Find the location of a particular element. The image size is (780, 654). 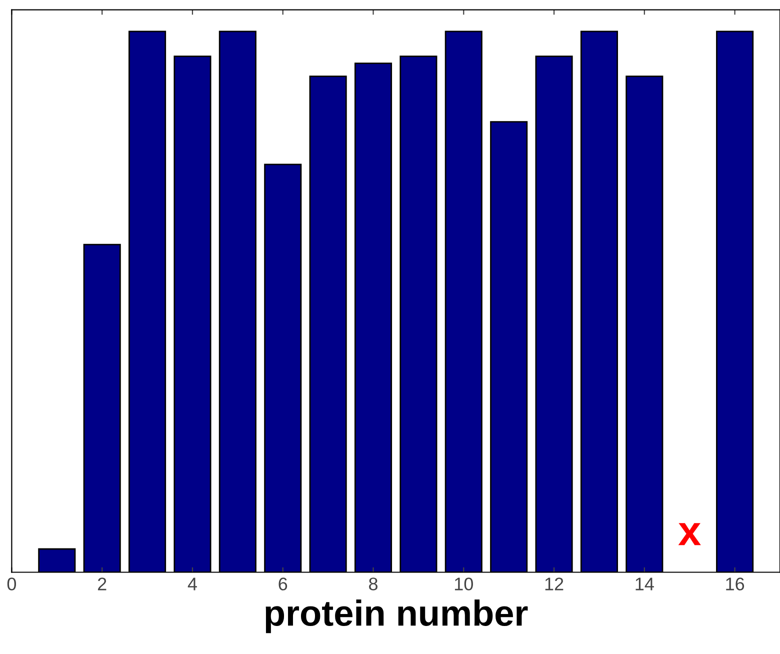

x-tick-label: 2 is located at coordinates (102, 584).